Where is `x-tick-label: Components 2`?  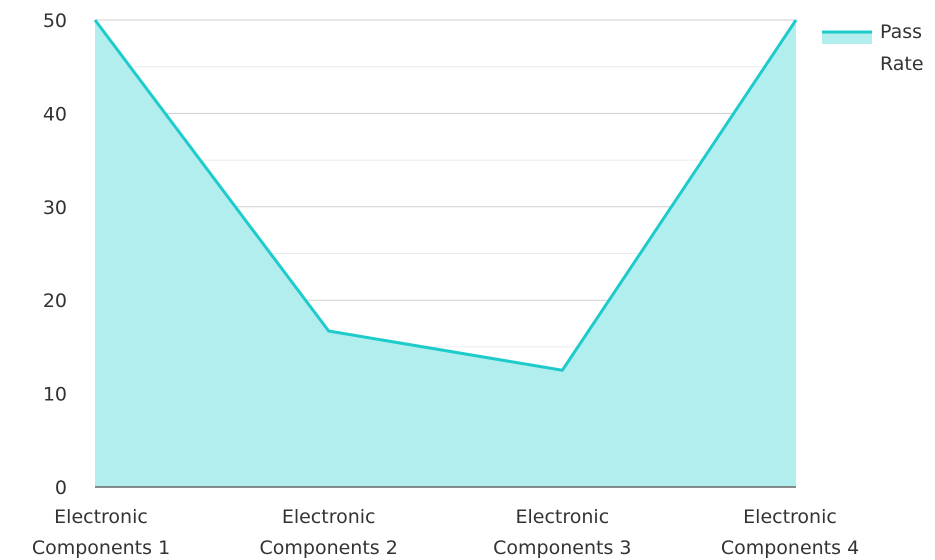 x-tick-label: Components 2 is located at coordinates (328, 548).